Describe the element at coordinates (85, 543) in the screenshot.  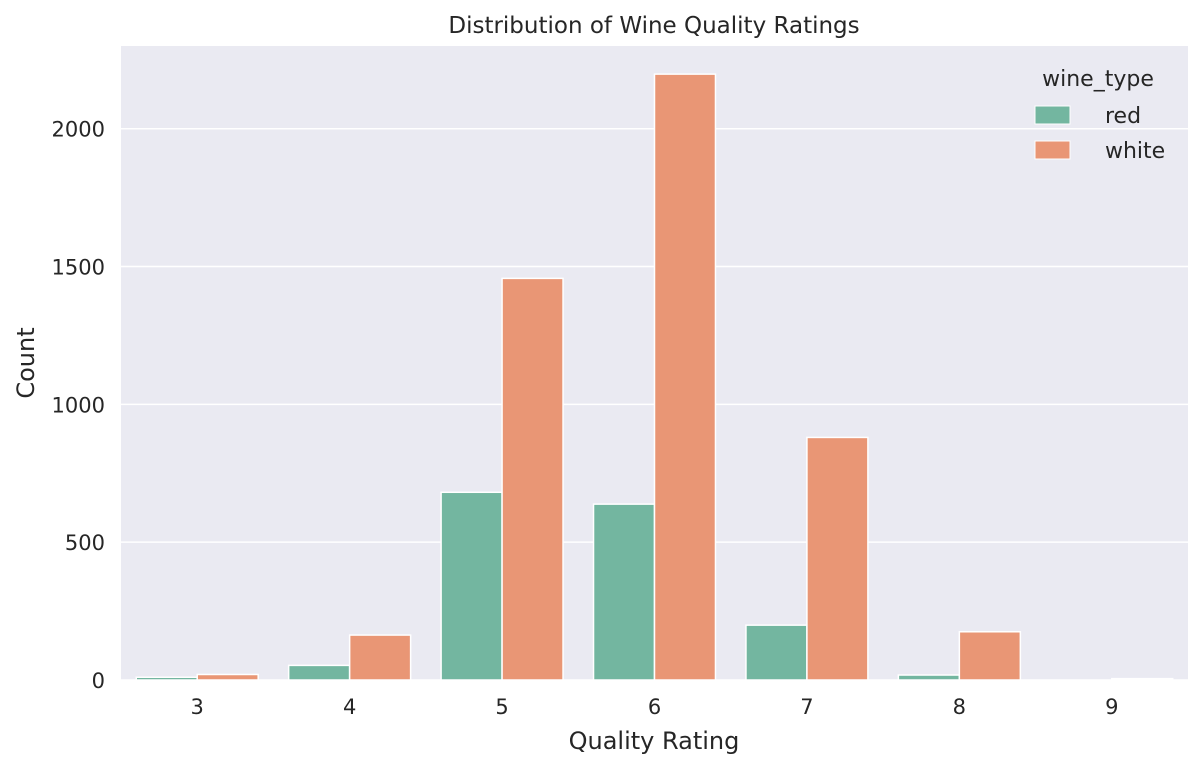
I see `y-tick-label: 500` at that location.